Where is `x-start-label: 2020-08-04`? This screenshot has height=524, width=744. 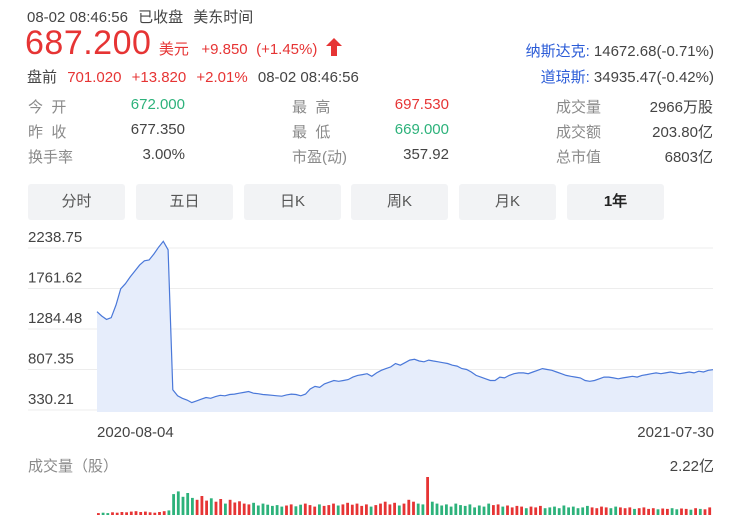
x-start-label: 2020-08-04 is located at coordinates (135, 432).